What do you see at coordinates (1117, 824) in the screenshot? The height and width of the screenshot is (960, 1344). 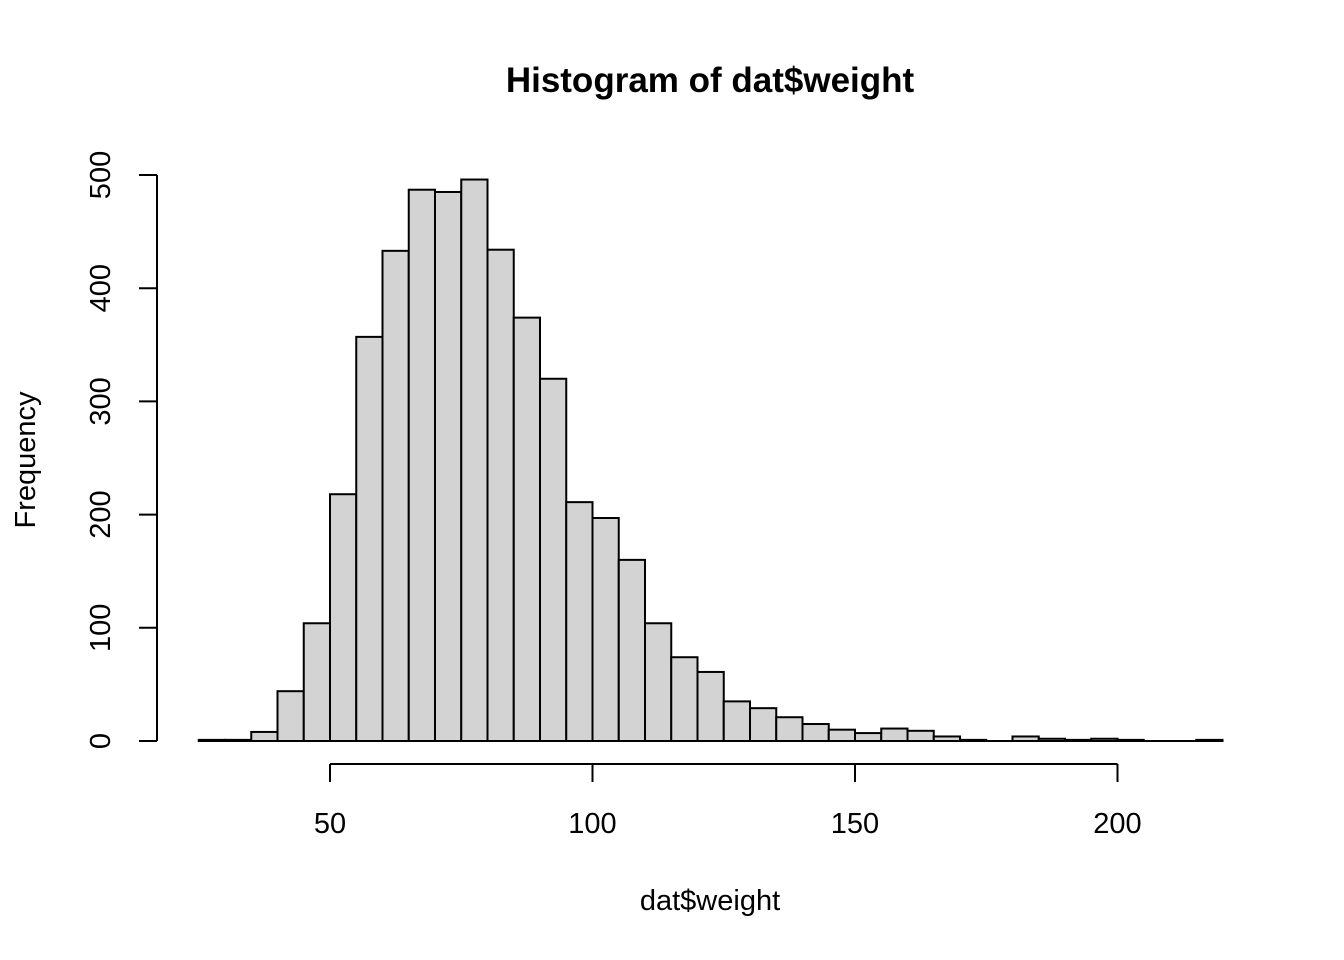 I see `x-tick-label: 200` at bounding box center [1117, 824].